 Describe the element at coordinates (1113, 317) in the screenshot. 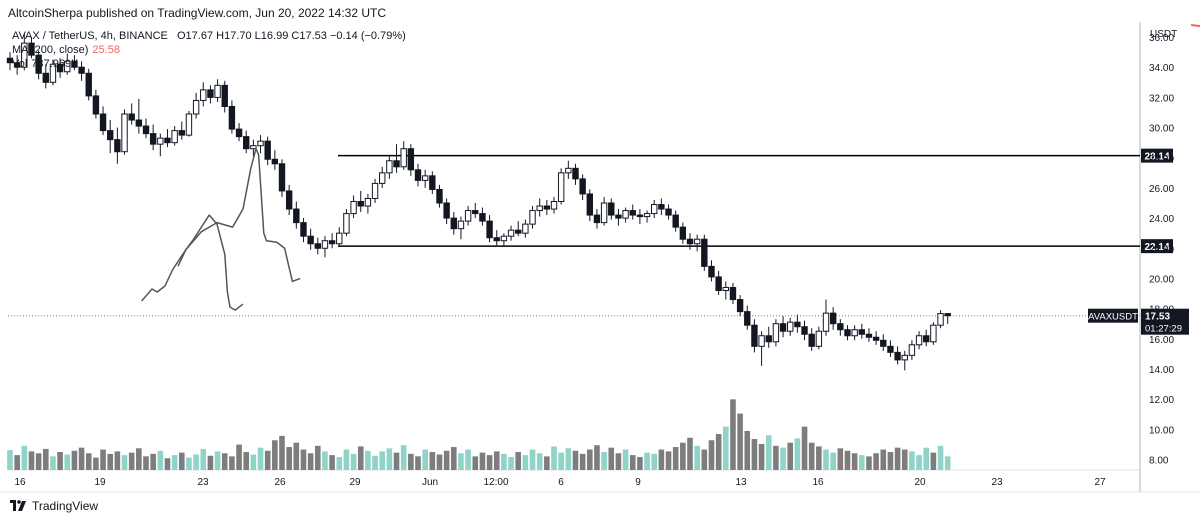

I see `symbol-tag: AVAXUSDT` at that location.